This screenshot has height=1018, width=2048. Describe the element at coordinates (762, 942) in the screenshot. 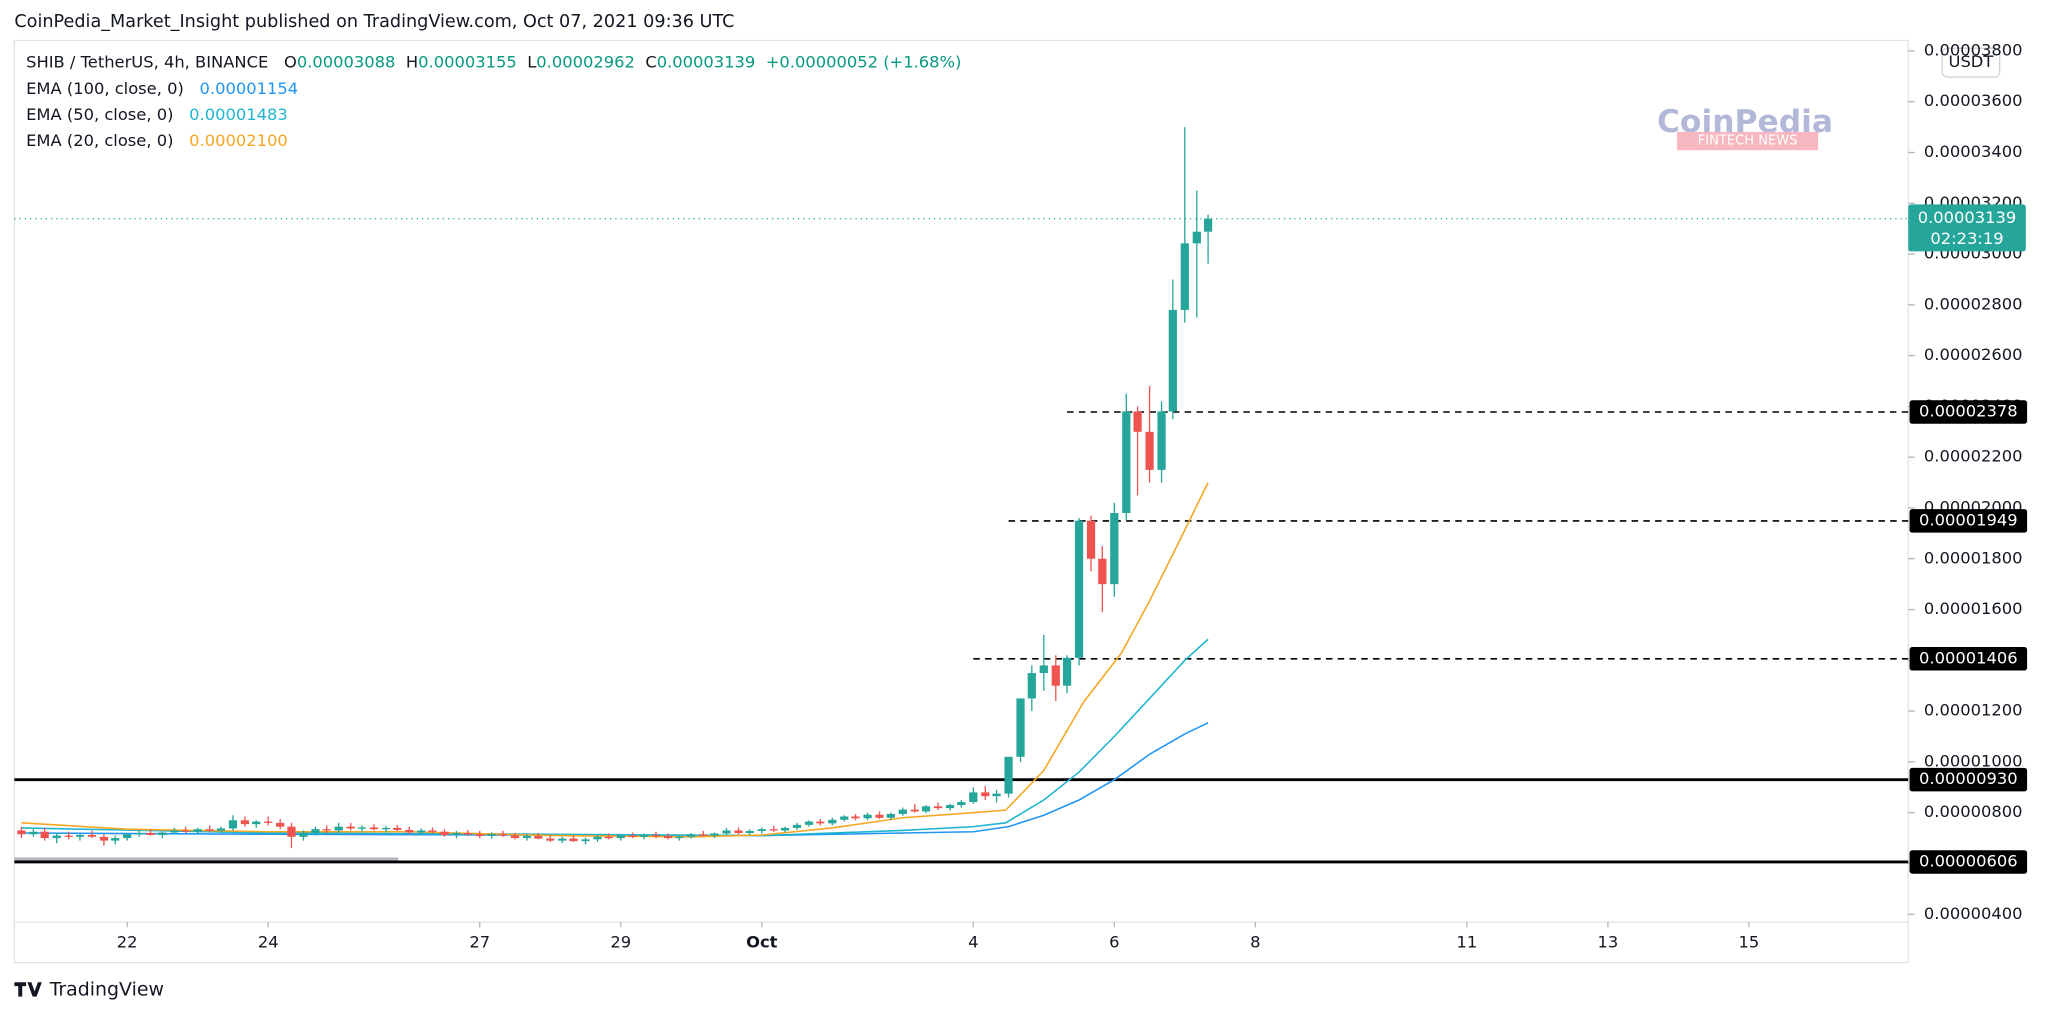

I see `x-tick-label: Oct` at that location.